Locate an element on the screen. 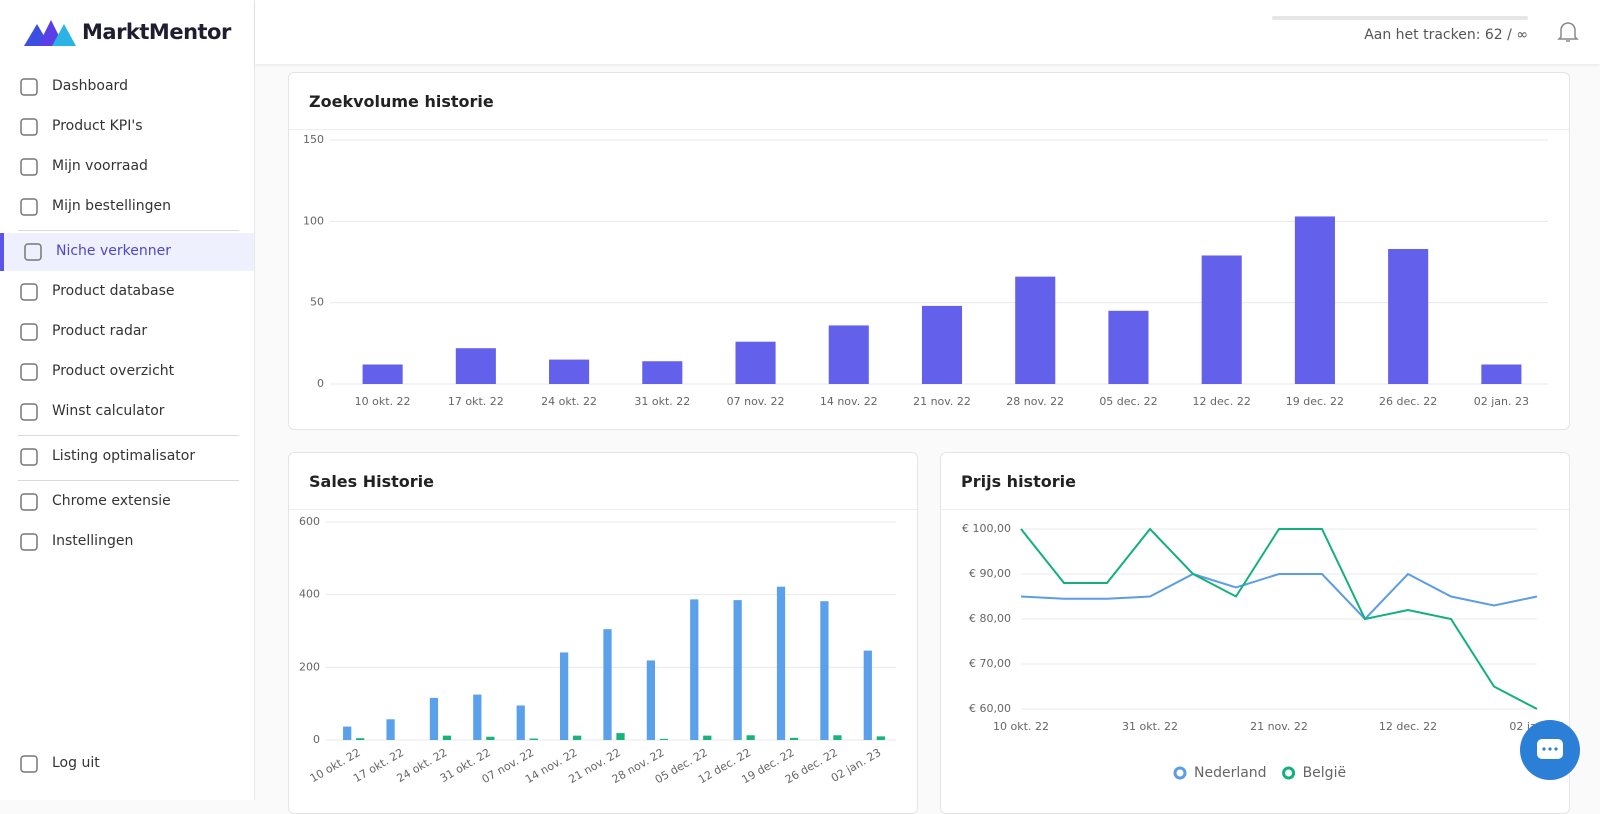  x-tick-label: 21 nov. 22 is located at coordinates (1279, 726).